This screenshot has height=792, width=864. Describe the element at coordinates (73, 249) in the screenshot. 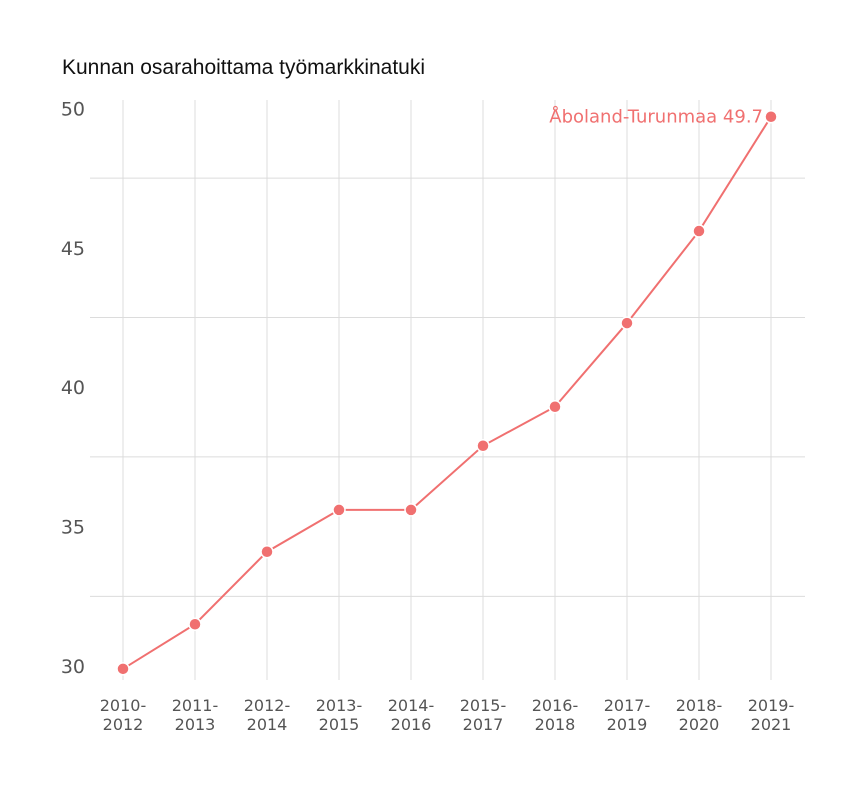

I see `y-tick-label: 45` at that location.